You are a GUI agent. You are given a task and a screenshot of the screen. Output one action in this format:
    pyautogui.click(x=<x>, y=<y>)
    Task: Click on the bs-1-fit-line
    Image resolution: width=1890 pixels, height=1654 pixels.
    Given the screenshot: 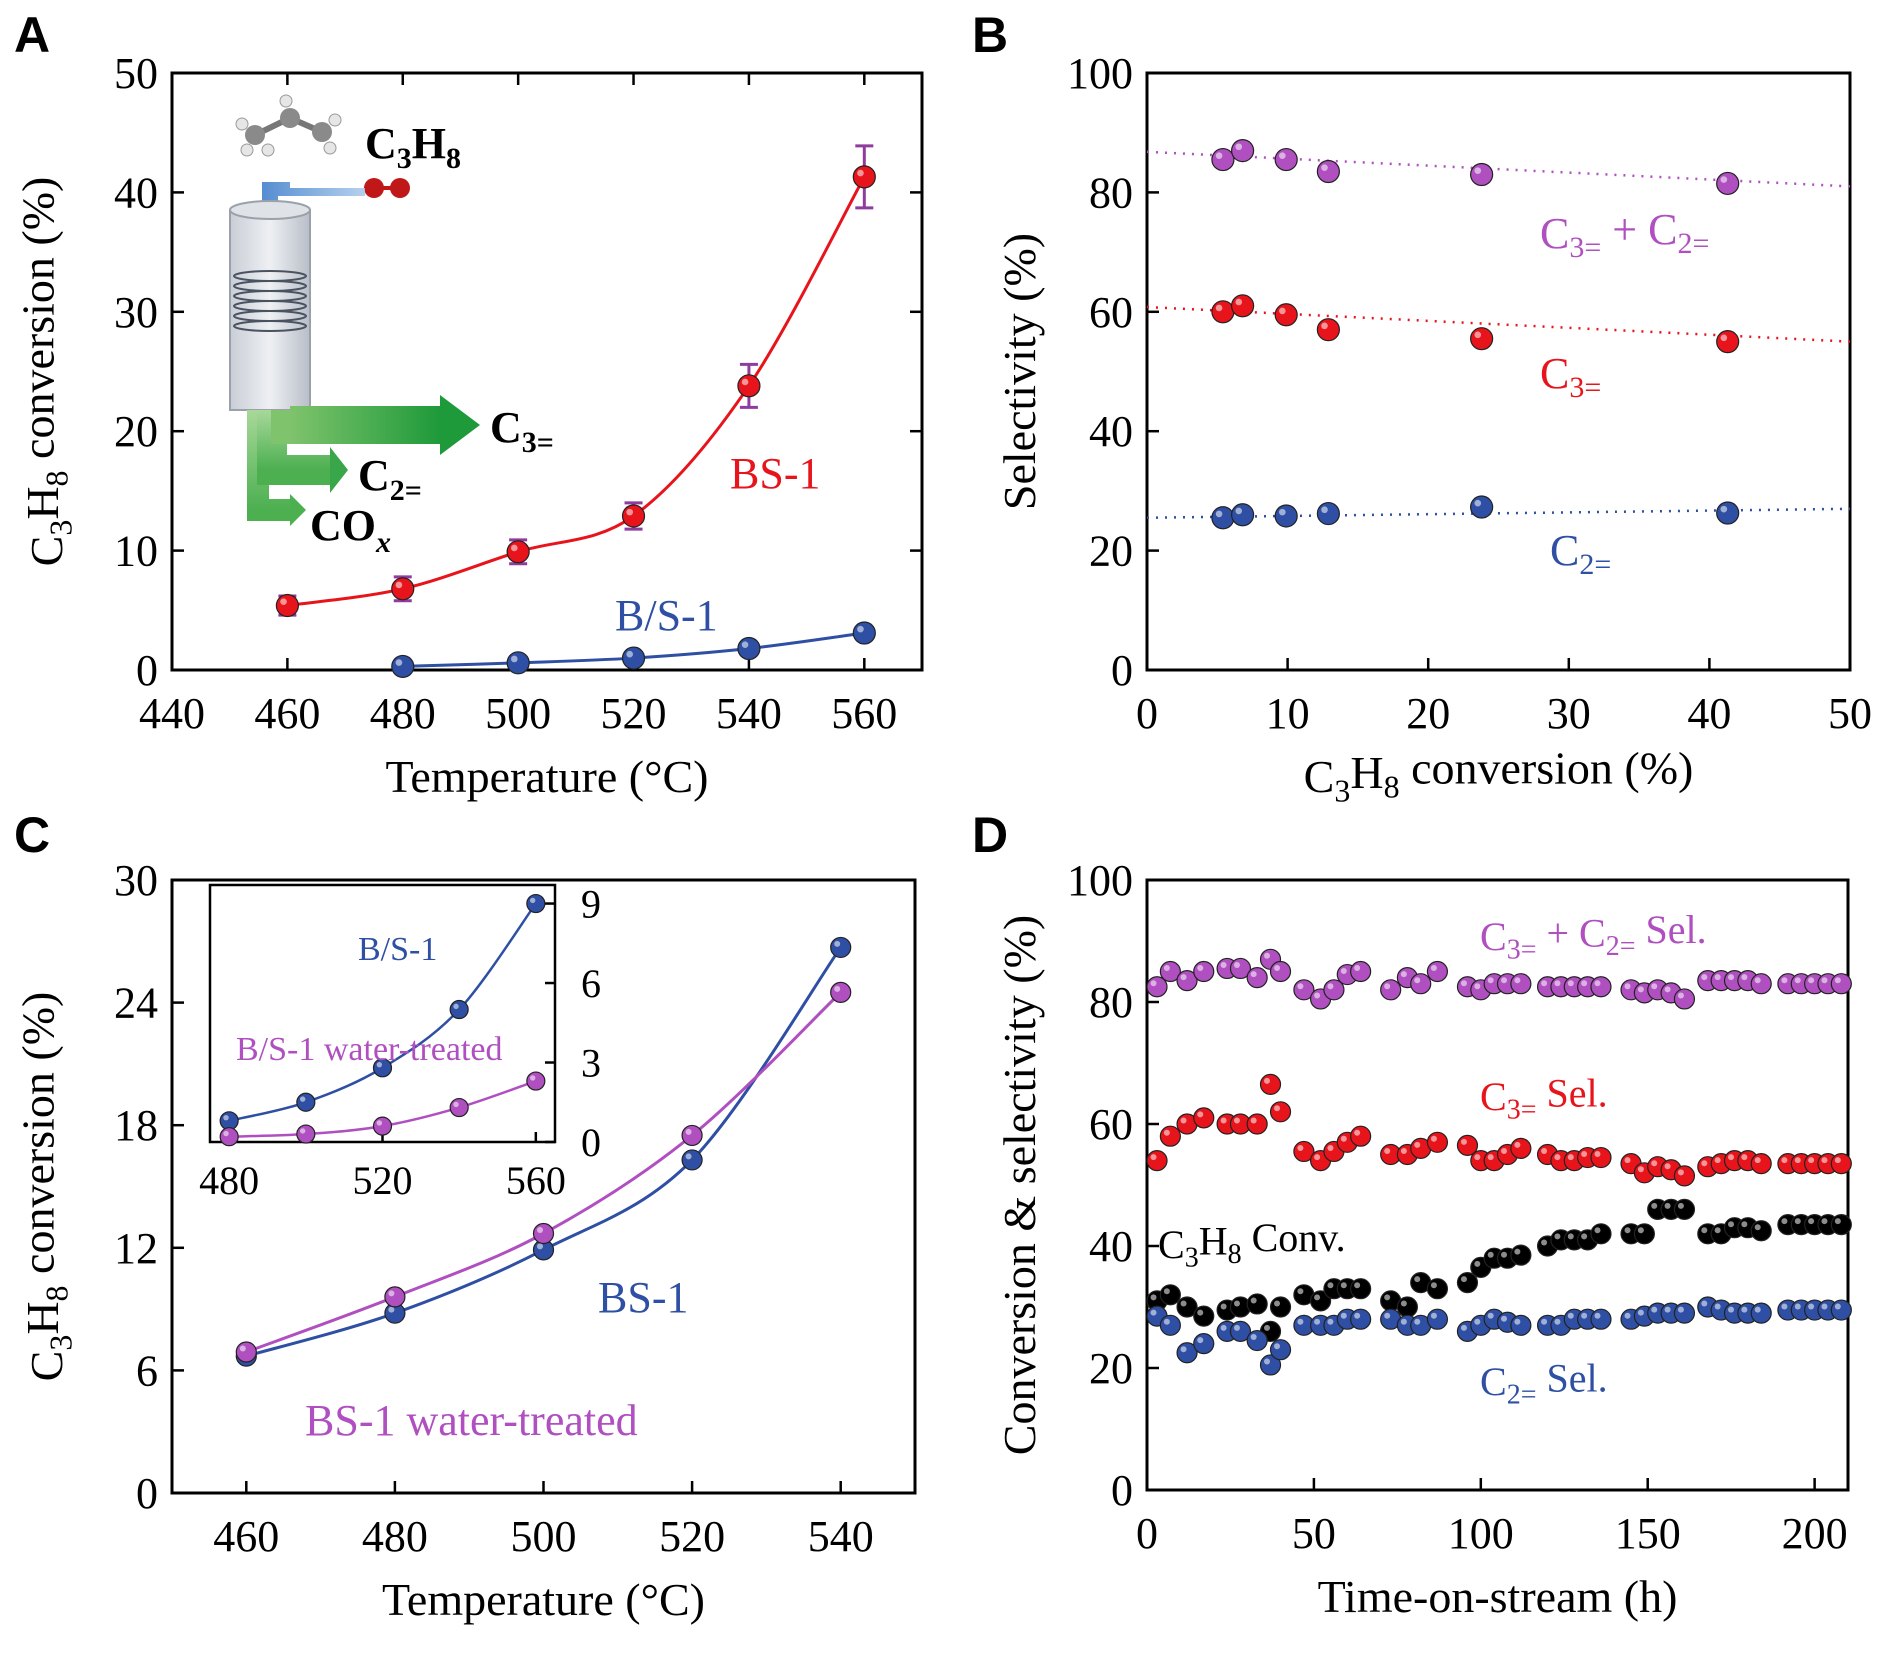 What is the action you would take?
    pyautogui.click(x=543, y=1152)
    